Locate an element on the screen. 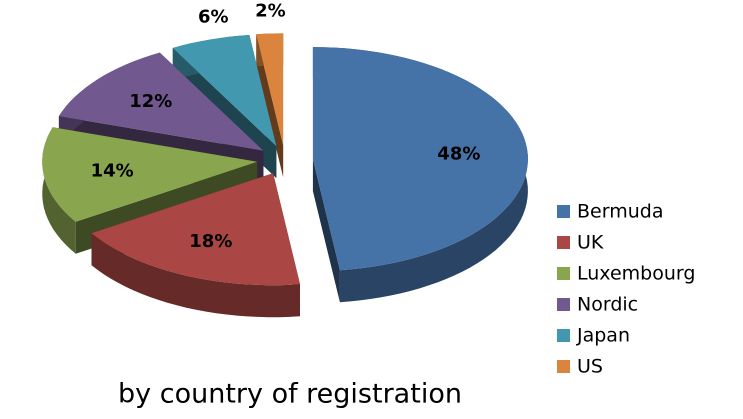 This screenshot has height=419, width=743. legend-label: Nordic is located at coordinates (607, 305).